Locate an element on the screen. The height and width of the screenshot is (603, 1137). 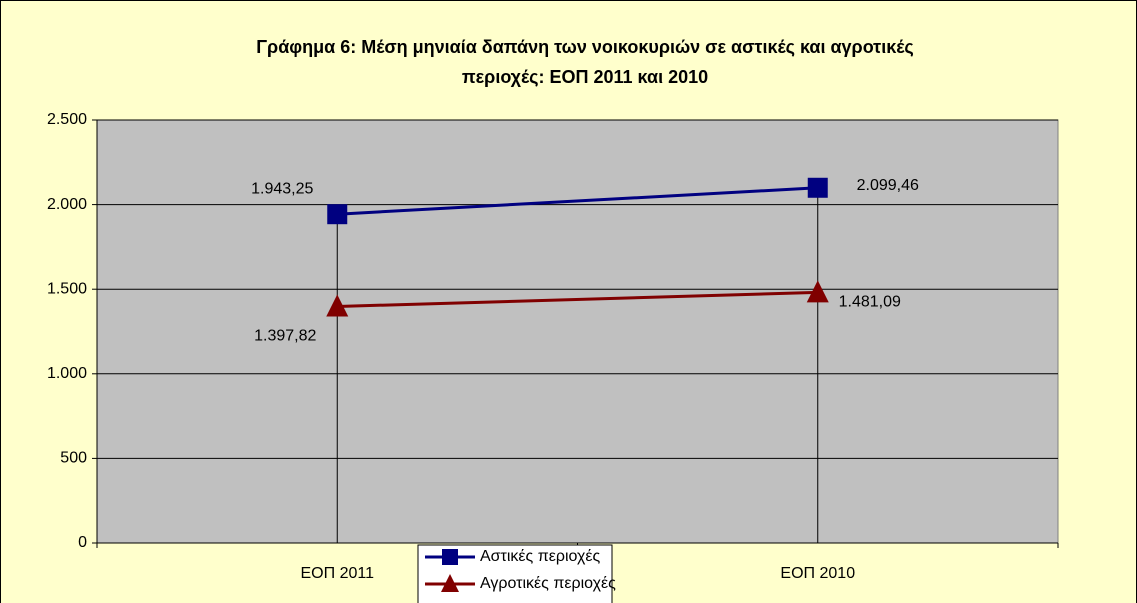
y-tick-label: 1.000 is located at coordinates (67, 373).